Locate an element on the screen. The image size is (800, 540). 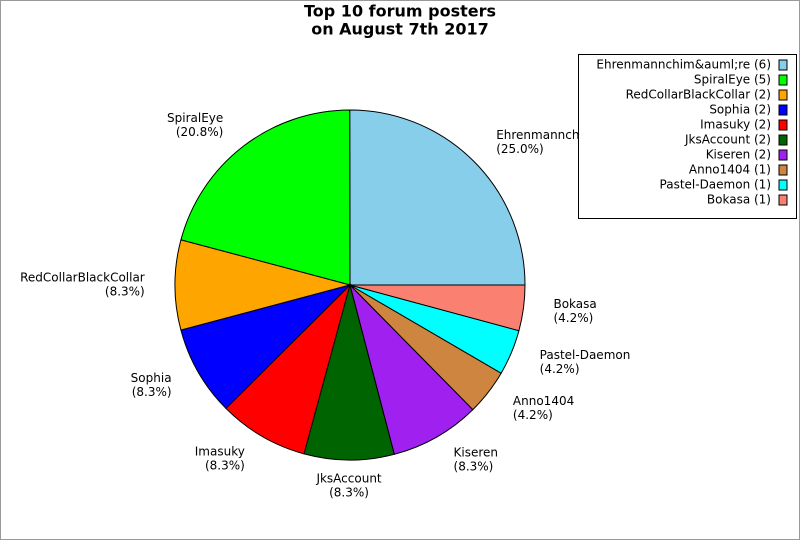
legend-label: Anno1404 (1) is located at coordinates (730, 170).